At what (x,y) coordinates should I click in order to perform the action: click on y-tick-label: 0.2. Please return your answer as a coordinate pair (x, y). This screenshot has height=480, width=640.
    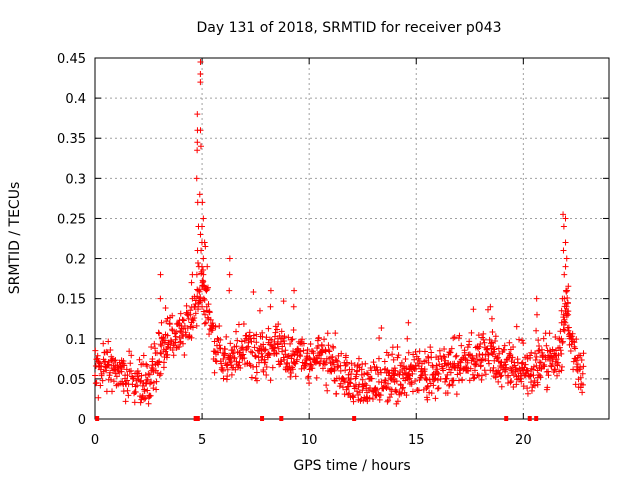
    Looking at the image, I should click on (75, 260).